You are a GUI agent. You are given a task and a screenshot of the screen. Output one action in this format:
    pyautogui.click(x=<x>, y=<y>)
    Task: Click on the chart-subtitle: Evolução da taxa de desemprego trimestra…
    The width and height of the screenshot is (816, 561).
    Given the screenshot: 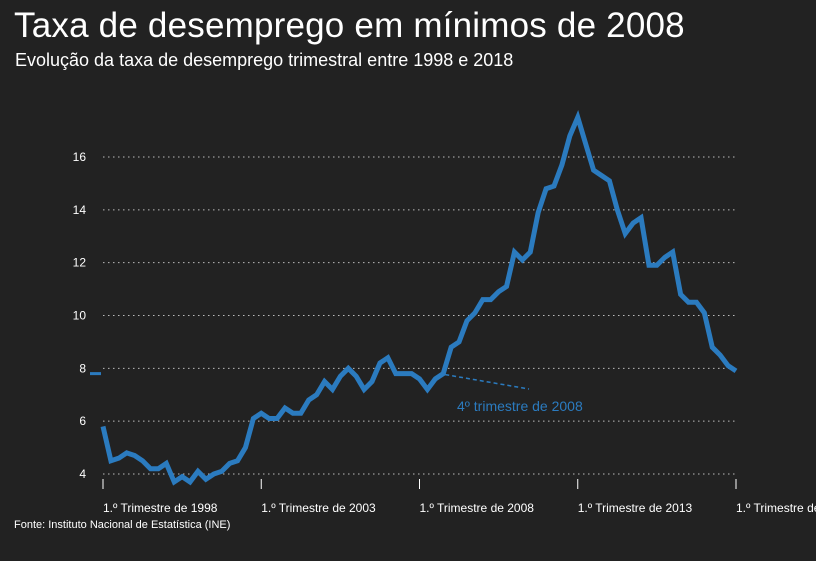 What is the action you would take?
    pyautogui.click(x=264, y=60)
    